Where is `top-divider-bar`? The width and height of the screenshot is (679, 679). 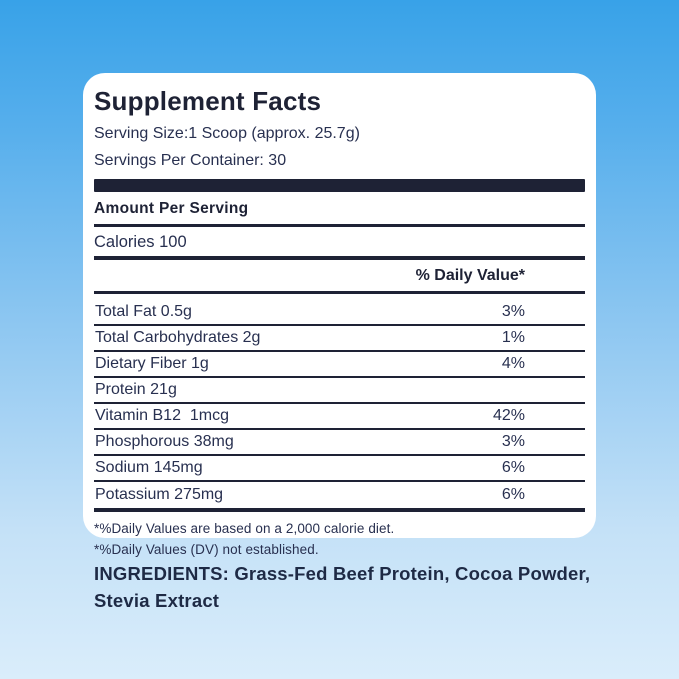
top-divider-bar is located at coordinates (339, 185).